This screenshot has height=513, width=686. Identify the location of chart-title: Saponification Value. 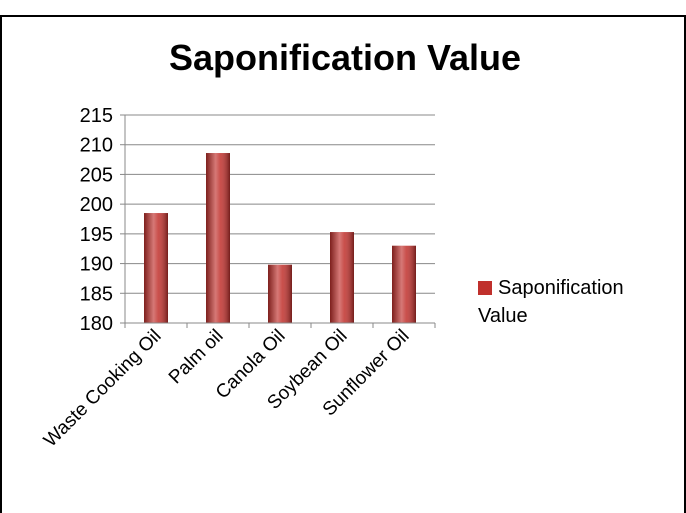
(345, 57).